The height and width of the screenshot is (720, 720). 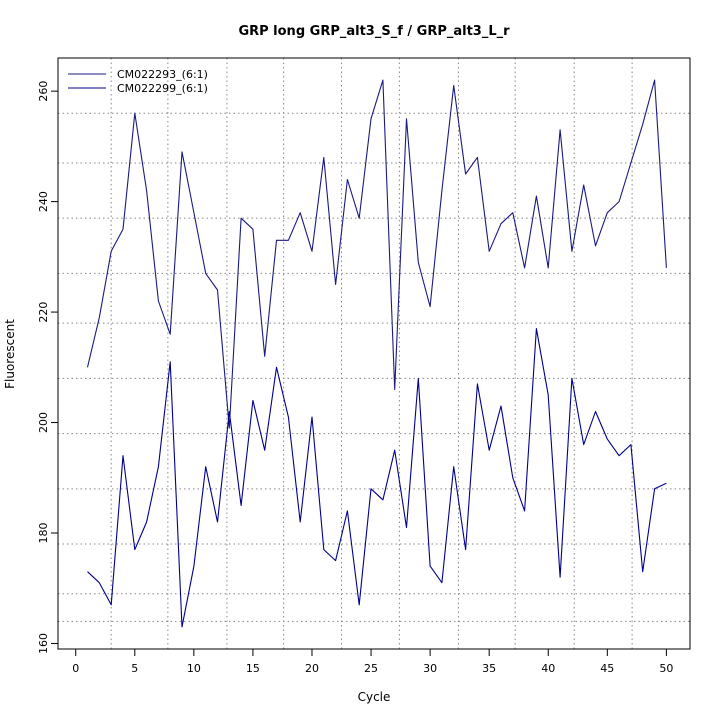 What do you see at coordinates (75, 668) in the screenshot?
I see `x-tick-label: 0` at bounding box center [75, 668].